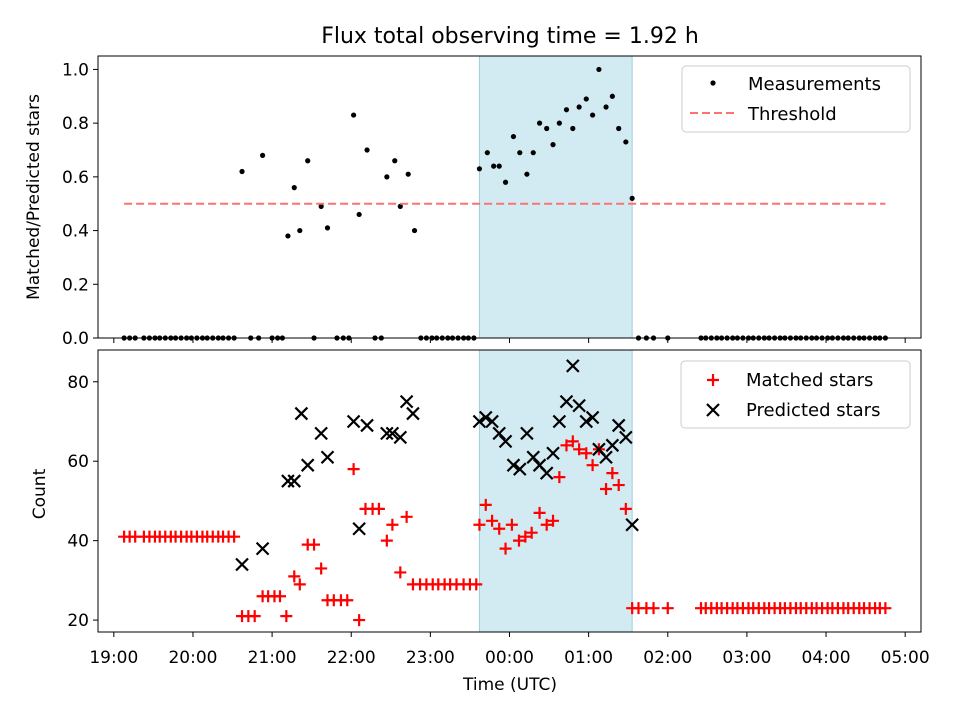  I want to click on y-tick-label: 60, so click(78, 462).